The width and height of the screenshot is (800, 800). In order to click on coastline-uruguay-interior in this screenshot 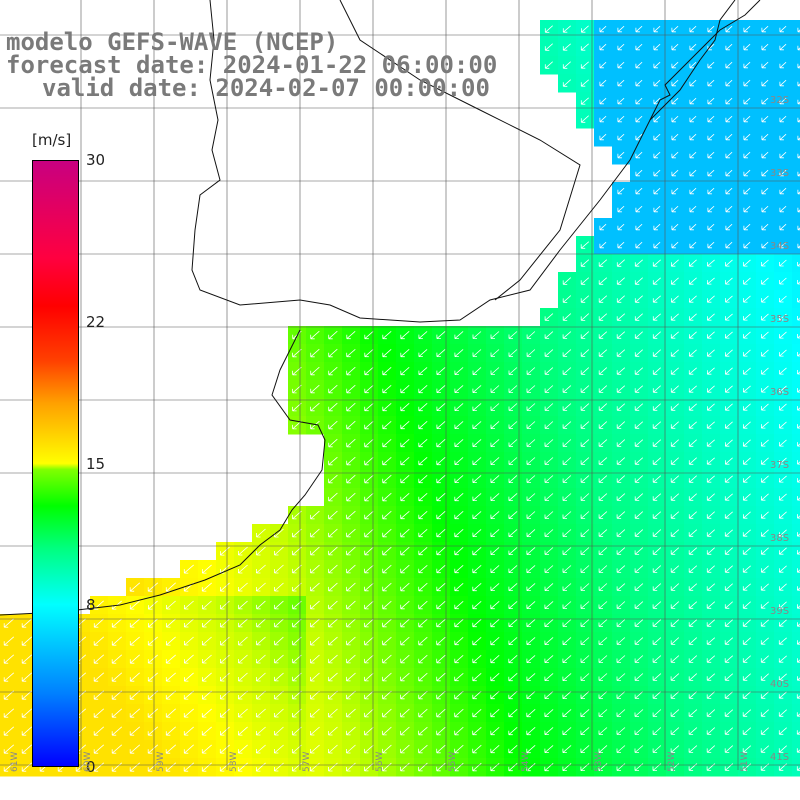, I will do `click(460, 150)`.